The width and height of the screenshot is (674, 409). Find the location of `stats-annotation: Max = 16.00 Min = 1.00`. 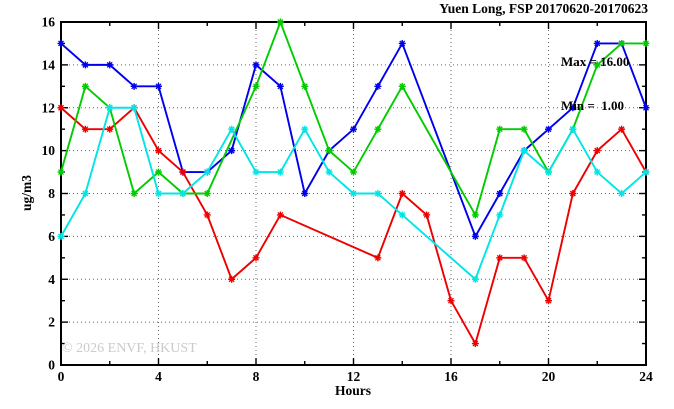

stats-annotation: Max = 16.00 Min = 1.00 is located at coordinates (595, 84).